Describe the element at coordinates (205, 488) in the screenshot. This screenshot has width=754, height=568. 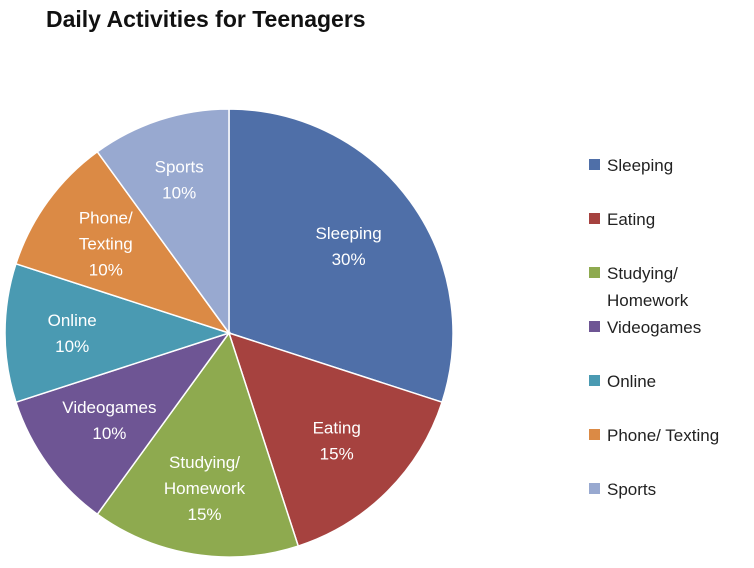
I see `slice-label: Homework` at that location.